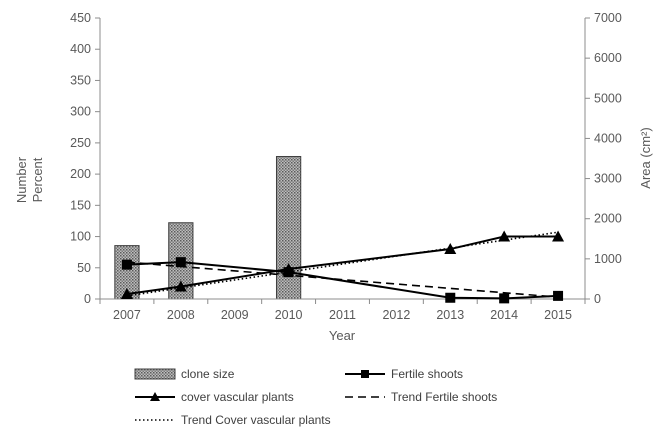  What do you see at coordinates (84, 268) in the screenshot?
I see `y-tick-label: 50` at bounding box center [84, 268].